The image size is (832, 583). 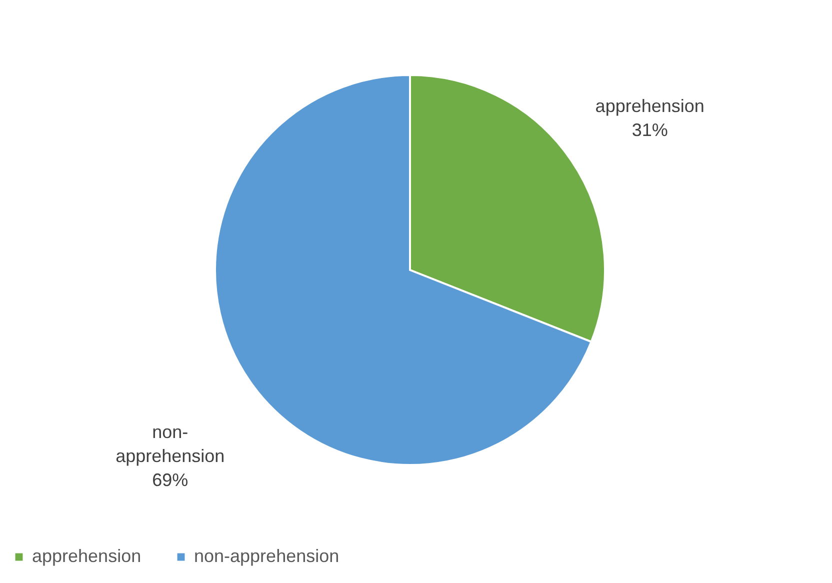 What do you see at coordinates (267, 556) in the screenshot?
I see `legend-label: non-apprehension` at bounding box center [267, 556].